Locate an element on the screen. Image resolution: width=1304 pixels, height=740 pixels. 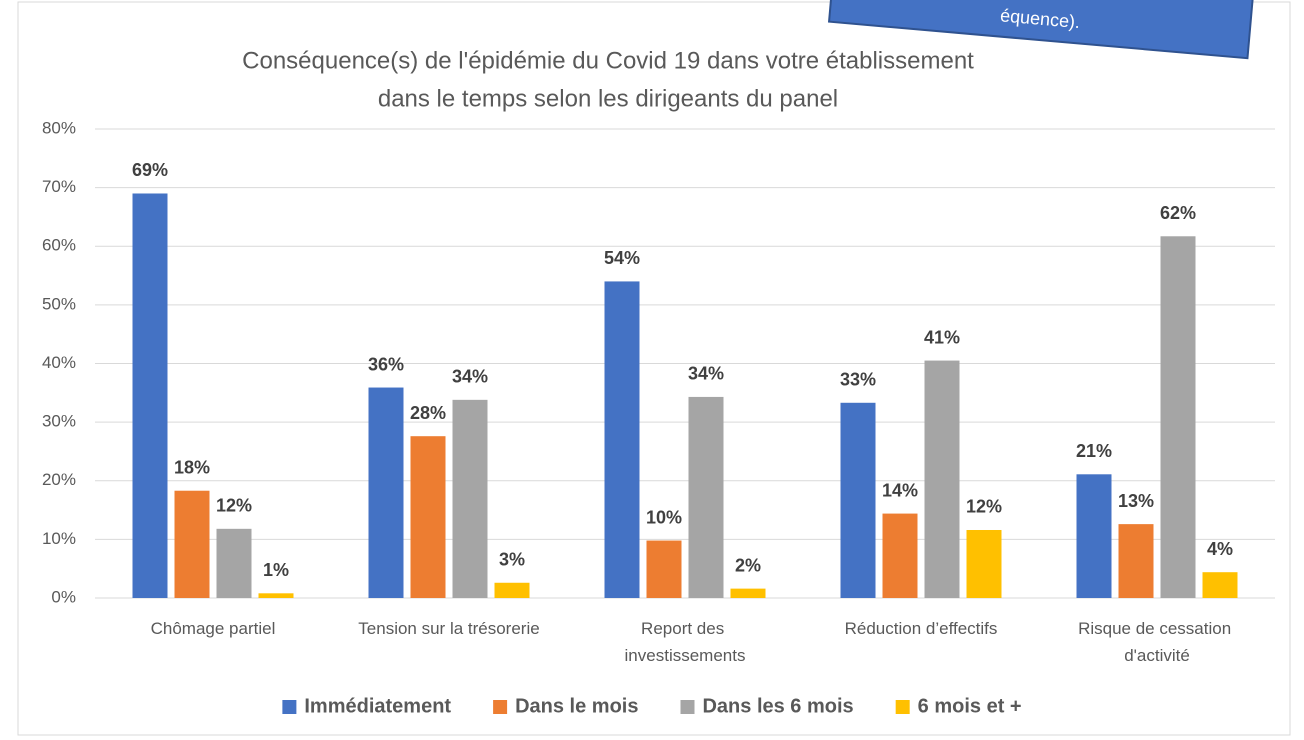
data-label: 33% is located at coordinates (858, 380).